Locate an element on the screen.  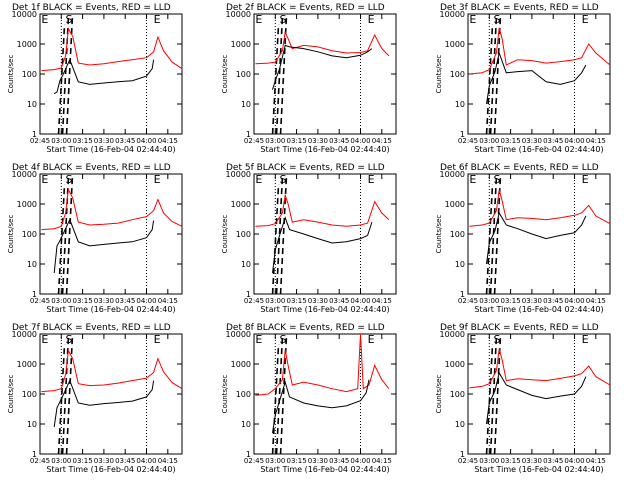
panel-title: Det 8f BLACK = Events, RED = LLD is located at coordinates (305, 328).